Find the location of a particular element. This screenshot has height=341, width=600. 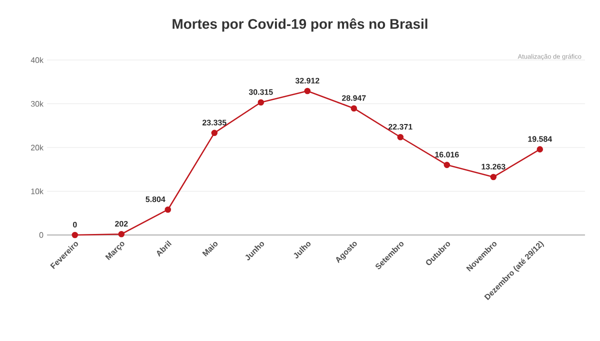

chart-title: Mortes por Covid-19 por mês no Brasil is located at coordinates (300, 25).